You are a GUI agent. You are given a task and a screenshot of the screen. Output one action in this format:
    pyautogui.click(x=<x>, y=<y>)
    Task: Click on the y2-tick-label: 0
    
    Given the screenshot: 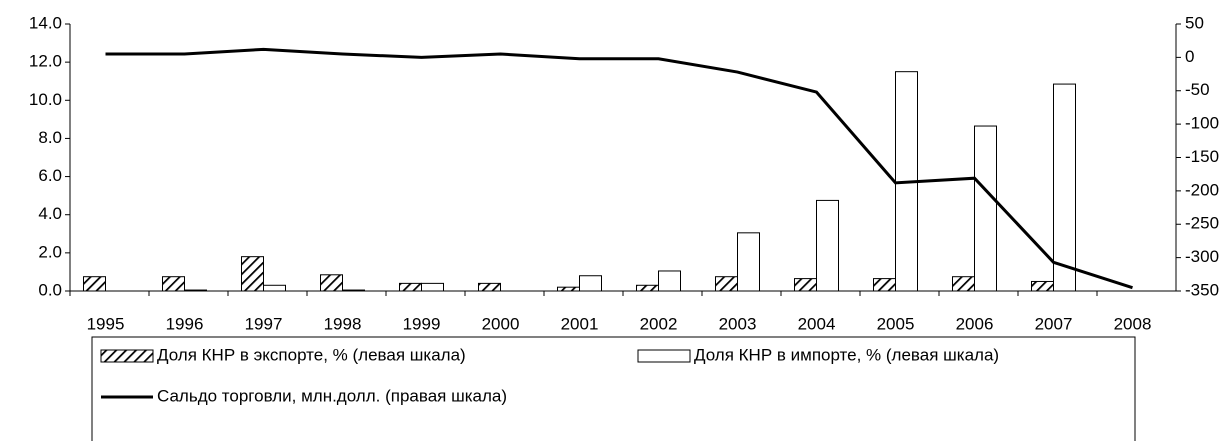 What is the action you would take?
    pyautogui.click(x=1189, y=56)
    